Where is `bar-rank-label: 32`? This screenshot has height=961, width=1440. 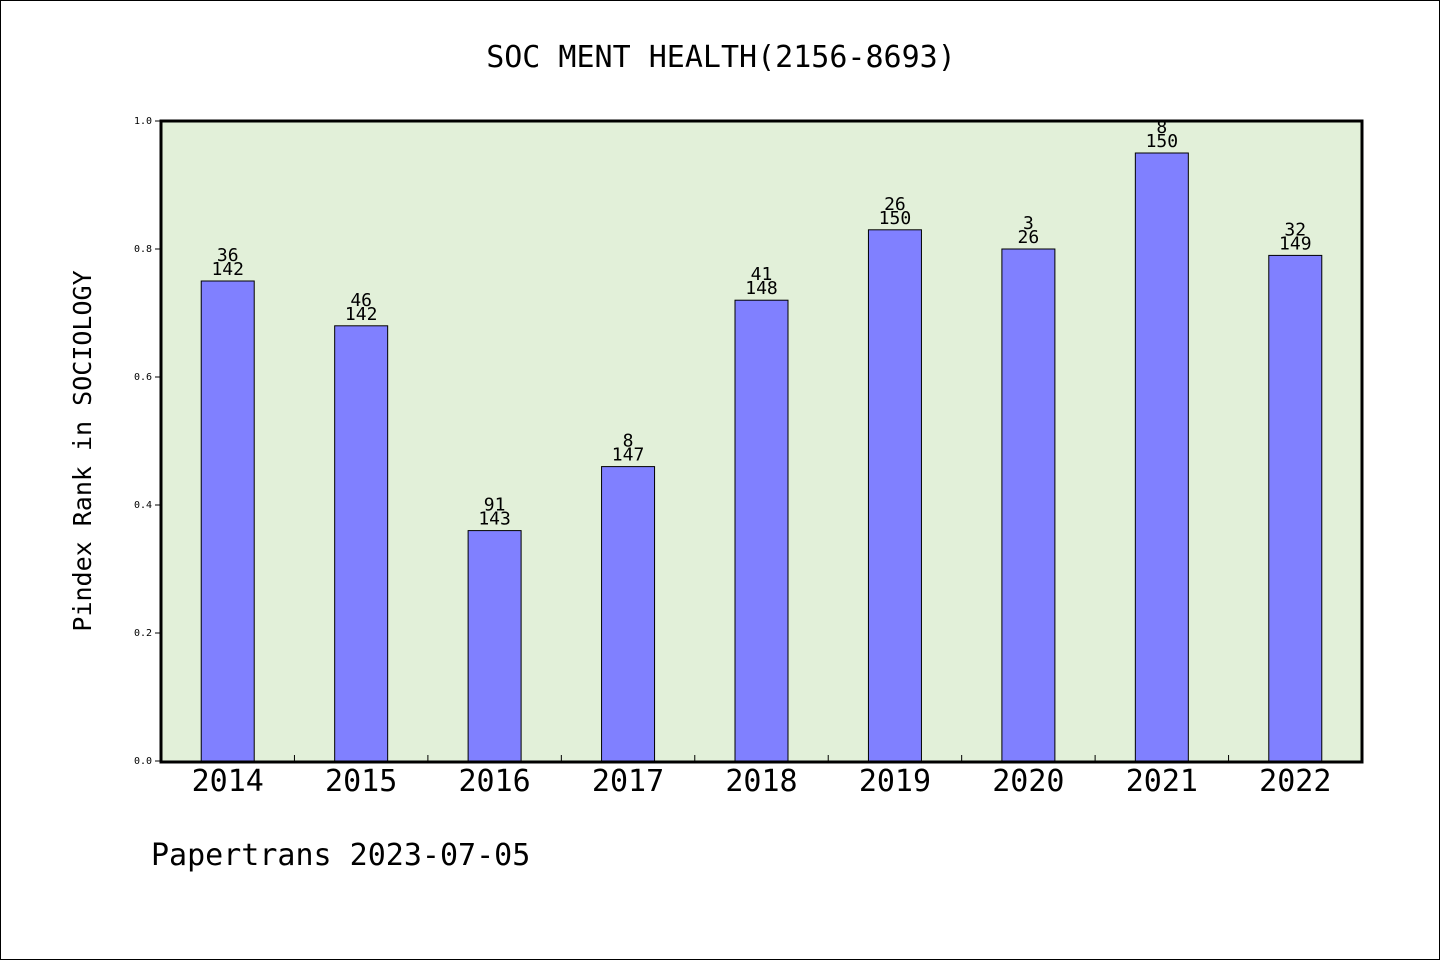 bar-rank-label: 32 is located at coordinates (1295, 229).